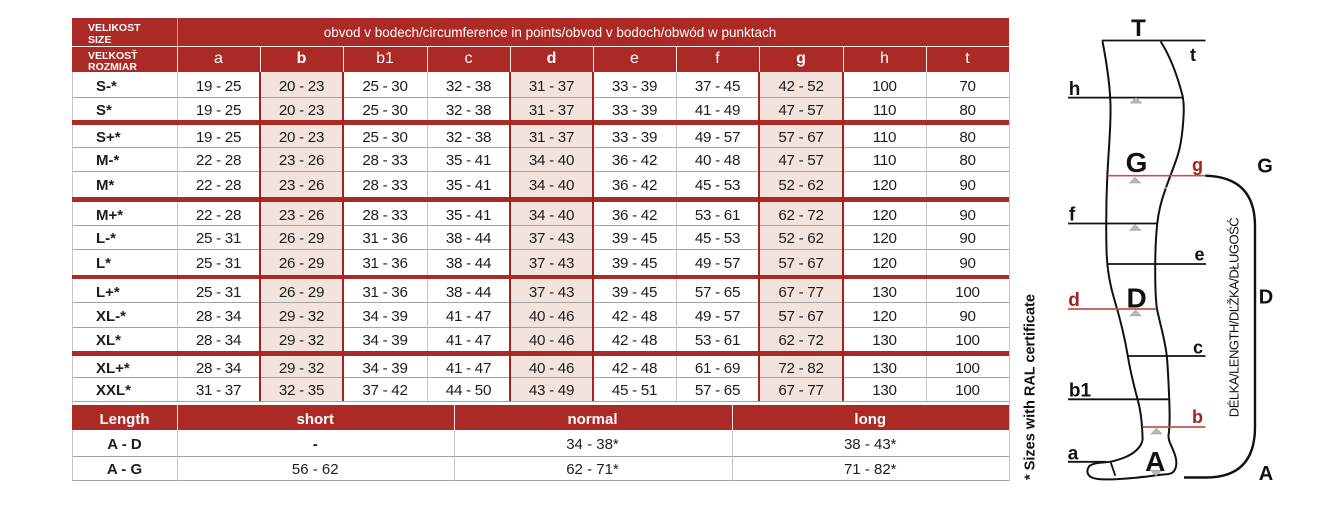  Describe the element at coordinates (1075, 89) in the screenshot. I see `svg-text: h` at that location.